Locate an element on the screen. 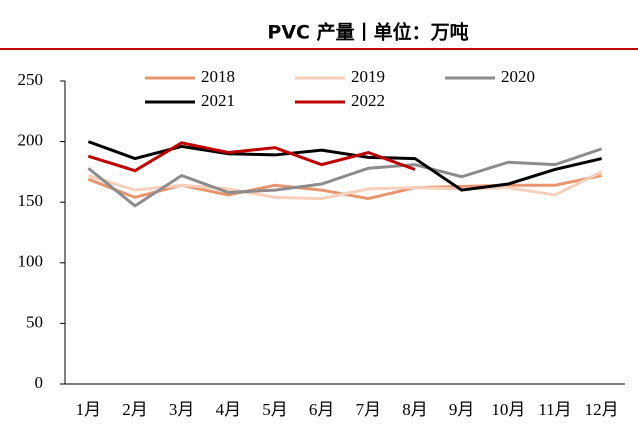  legend-label: 2019 is located at coordinates (368, 76).